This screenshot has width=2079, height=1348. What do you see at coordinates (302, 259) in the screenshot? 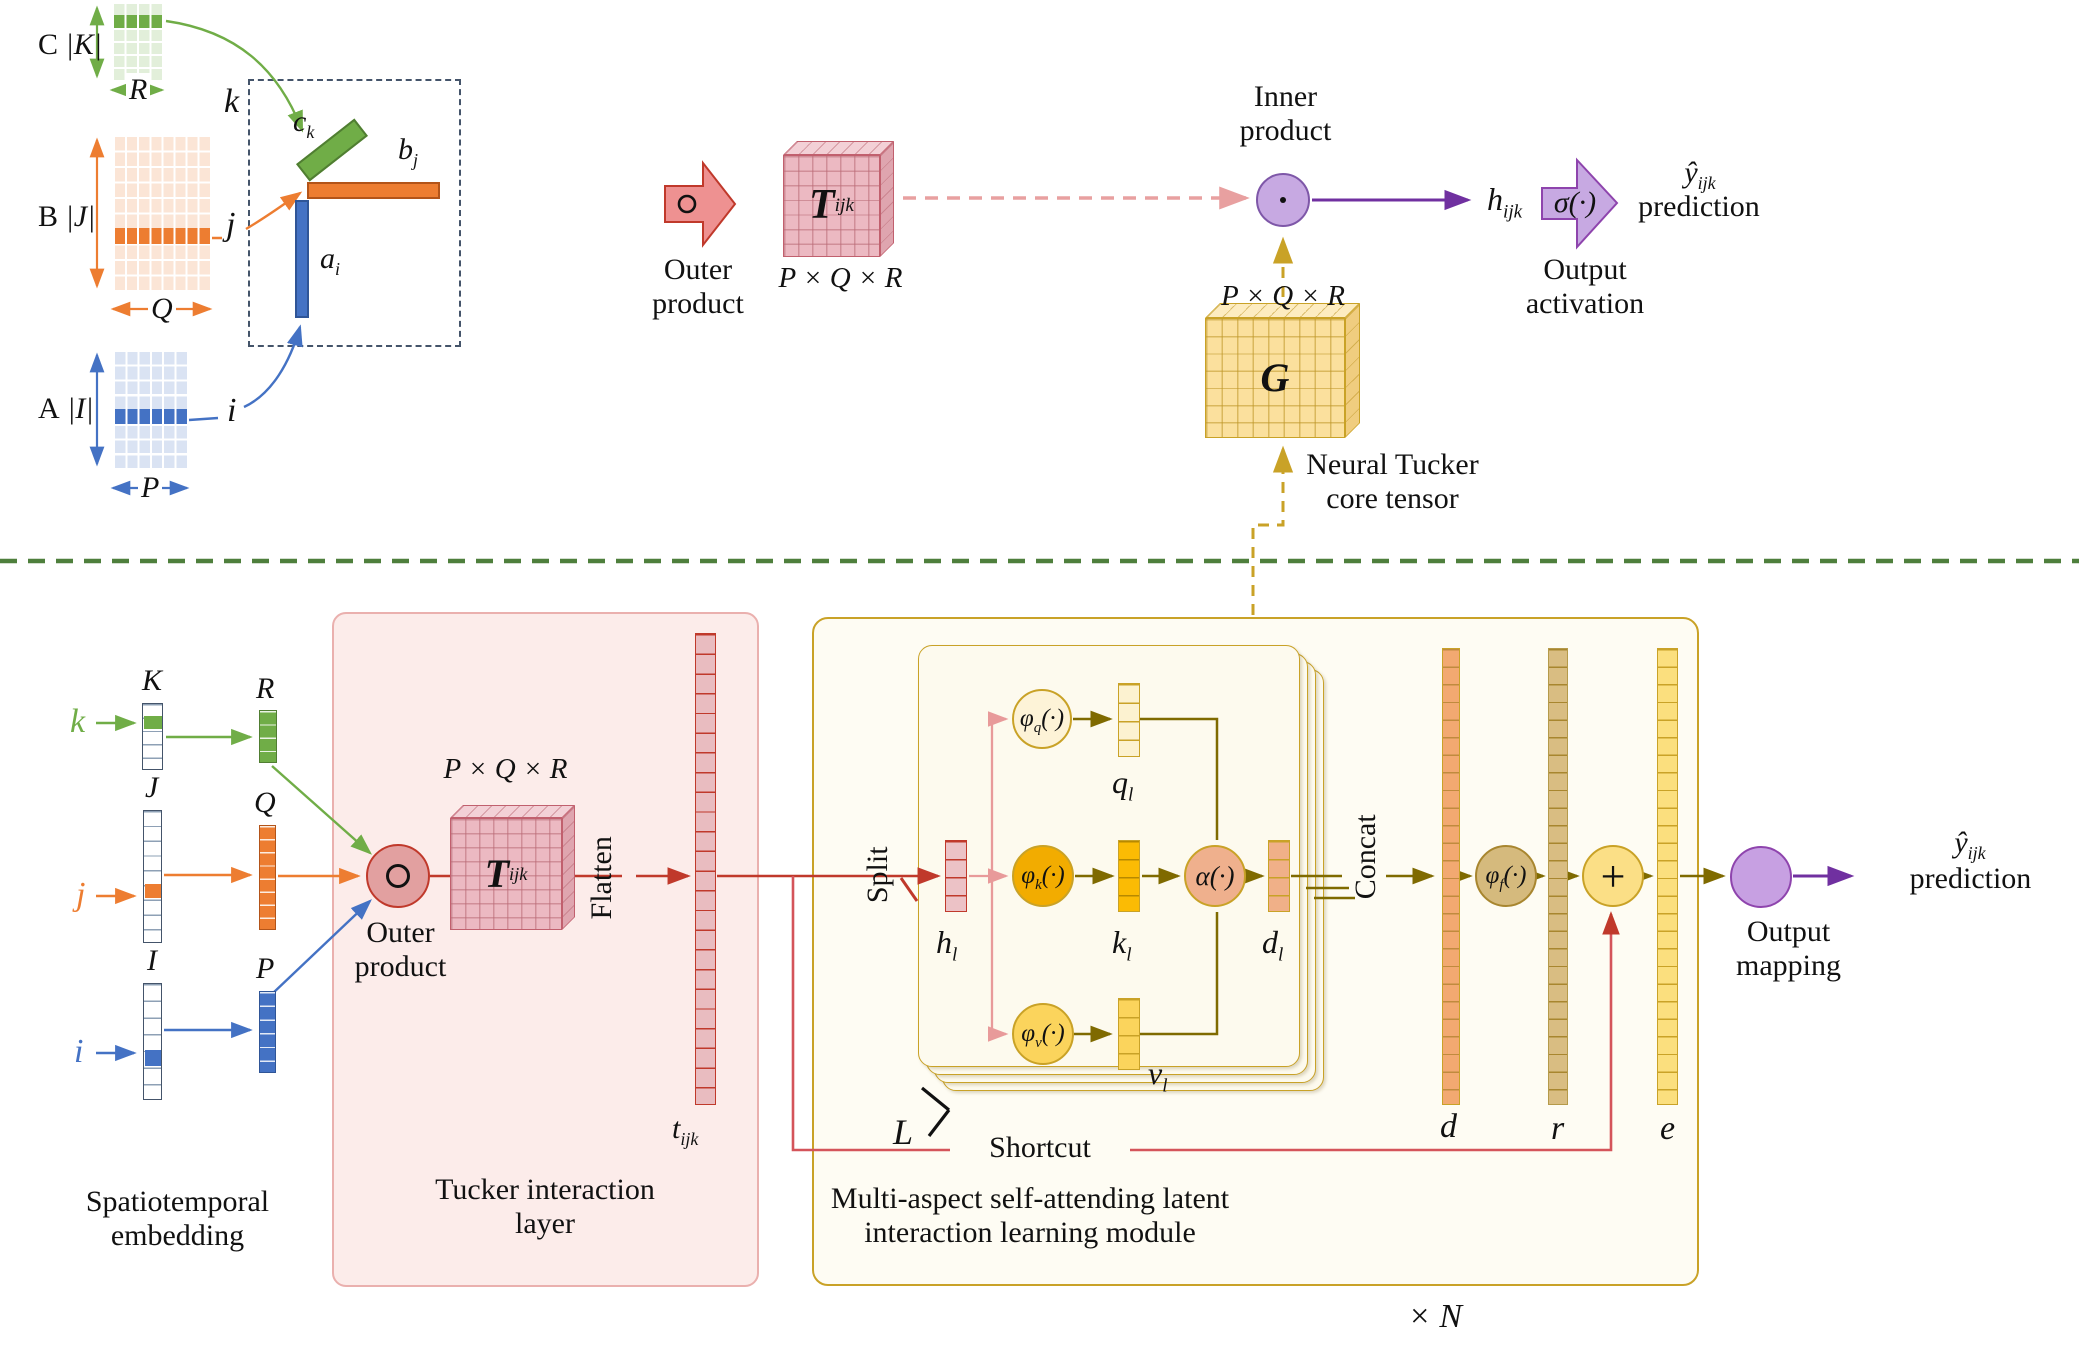
I see `vector-ai-bar` at bounding box center [302, 259].